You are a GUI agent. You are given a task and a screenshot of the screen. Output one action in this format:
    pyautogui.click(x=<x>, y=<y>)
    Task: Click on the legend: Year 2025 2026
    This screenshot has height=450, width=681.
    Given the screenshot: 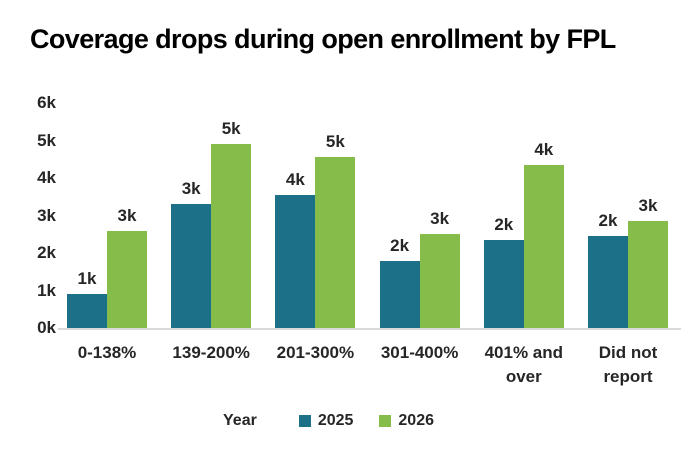 What is the action you would take?
    pyautogui.click(x=334, y=421)
    